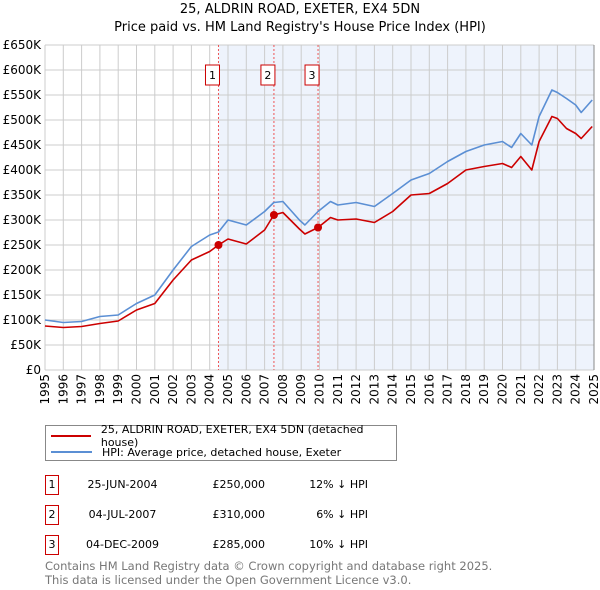 This screenshot has height=590, width=600. Describe the element at coordinates (338, 484) in the screenshot. I see `sale-hpi-diff: 12% ↓ HPI` at that location.